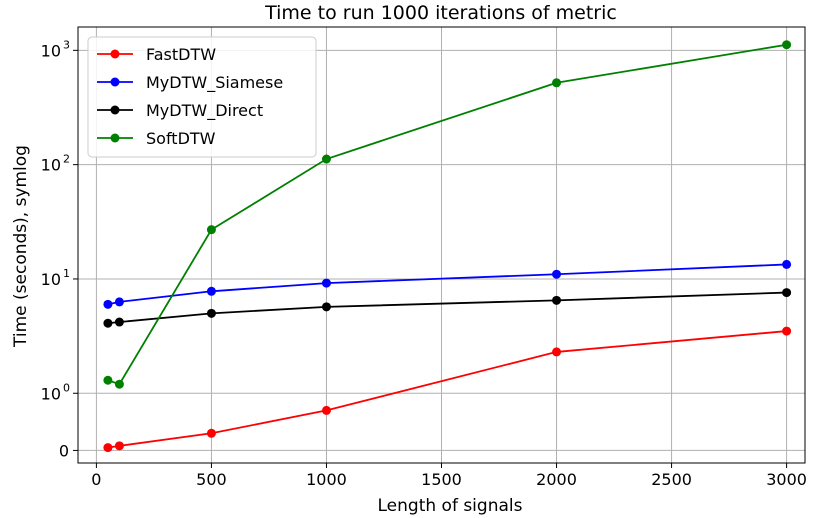 Image resolution: width=814 pixels, height=518 pixels. What do you see at coordinates (96, 479) in the screenshot?
I see `x-tick-label: 0` at bounding box center [96, 479].